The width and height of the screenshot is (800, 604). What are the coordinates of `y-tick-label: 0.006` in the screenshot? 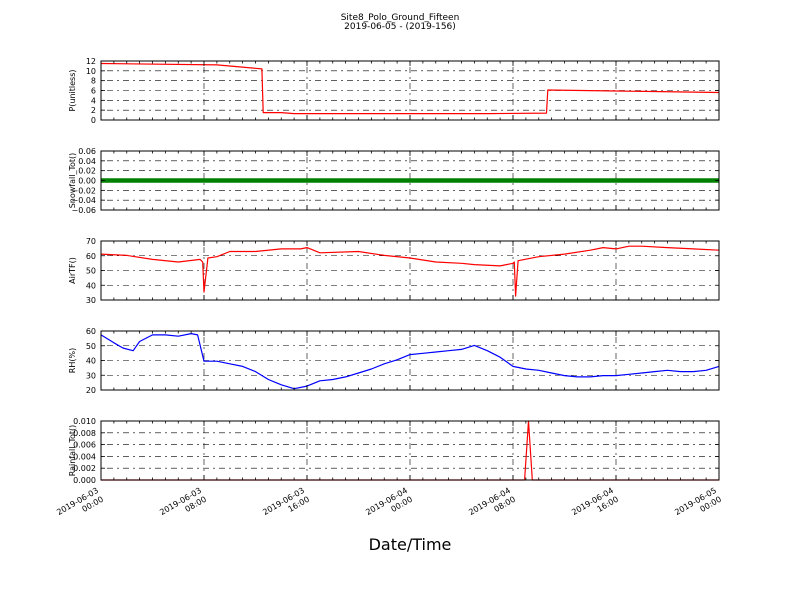 It's located at (84, 445).